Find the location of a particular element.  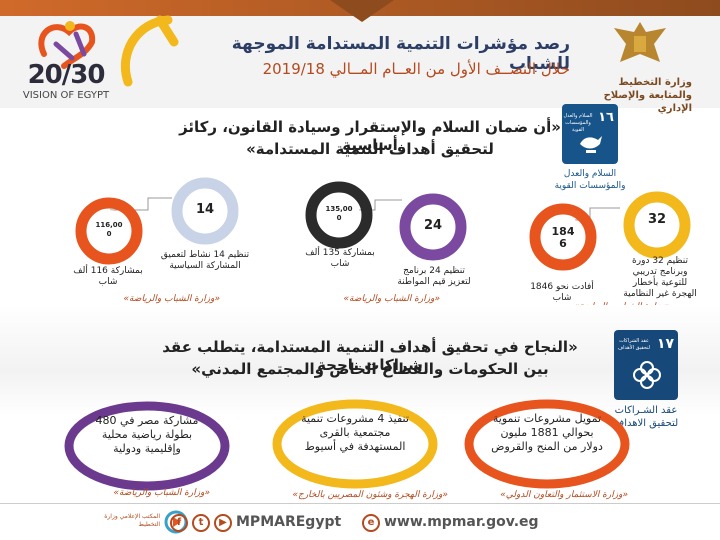

sdg16-small-label: السلام والعدل والمؤسسات القوية is located at coordinates (578, 123).